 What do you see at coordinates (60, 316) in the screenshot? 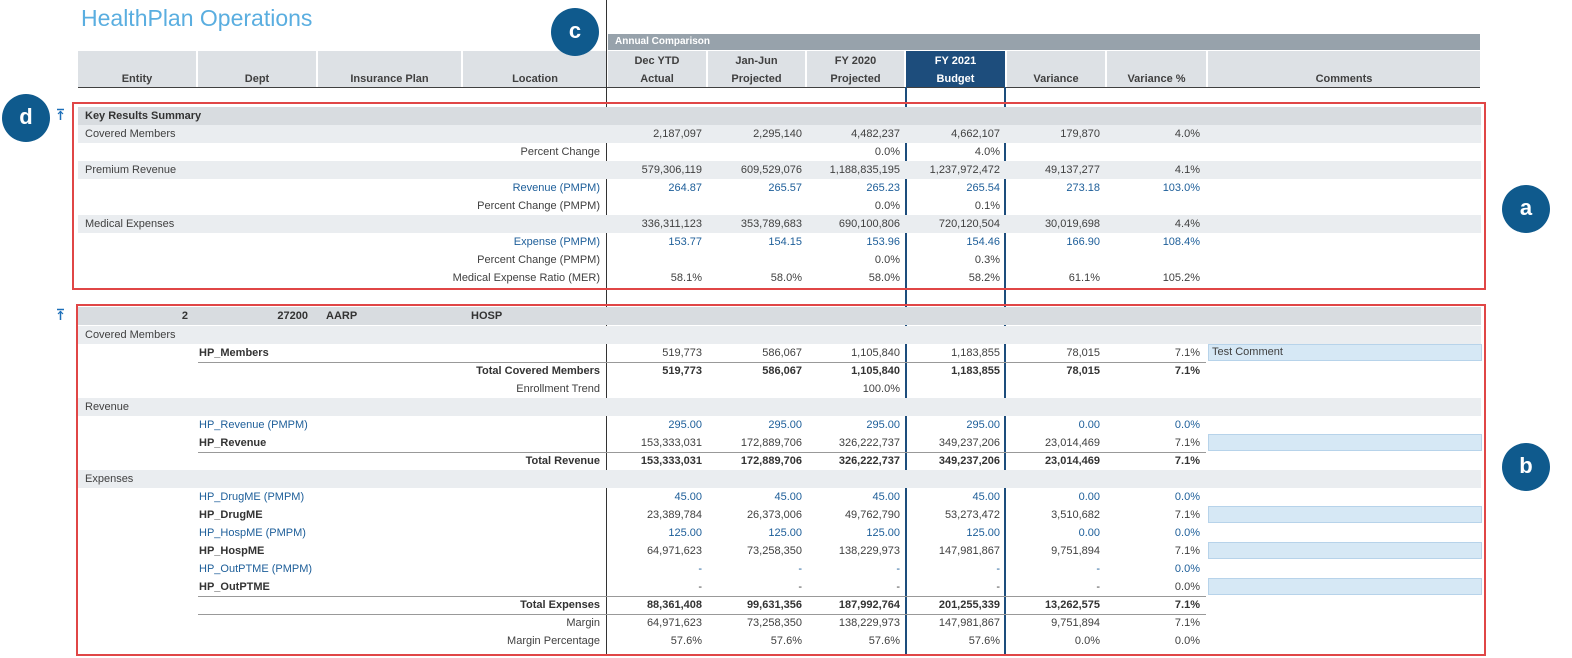
I see `collapse-detail-icon` at bounding box center [60, 316].